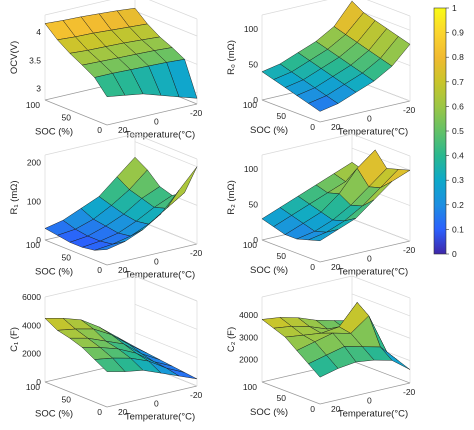  I want to click on colorbar-tick-label: 0.1, so click(458, 229).